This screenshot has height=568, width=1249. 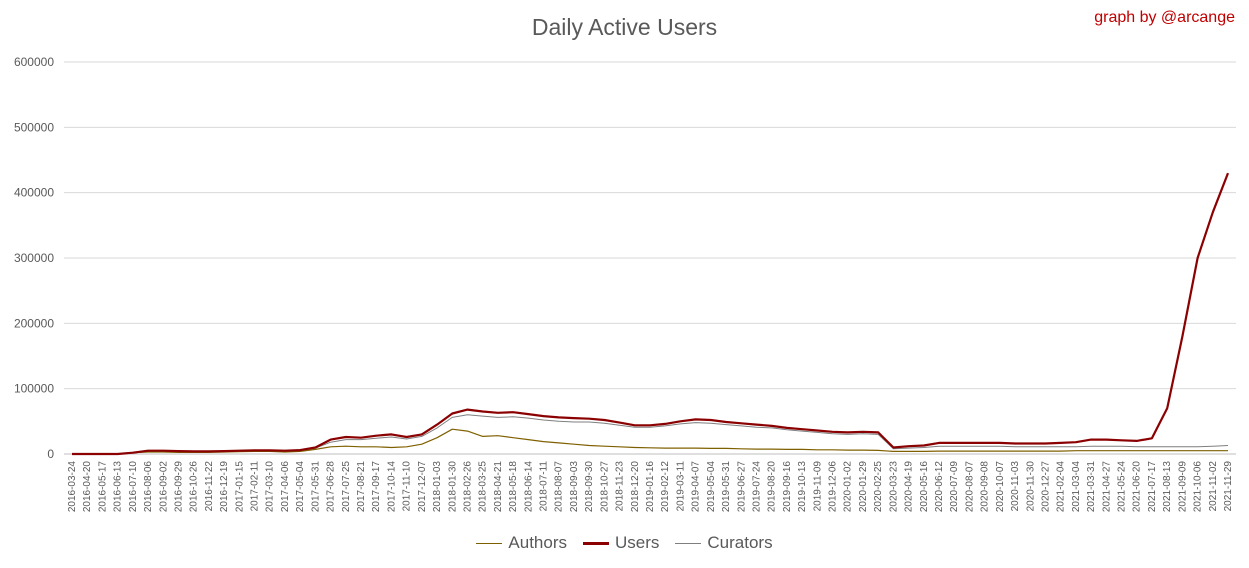 What do you see at coordinates (620, 486) in the screenshot?
I see `x-tick-label: 2018-11-23` at bounding box center [620, 486].